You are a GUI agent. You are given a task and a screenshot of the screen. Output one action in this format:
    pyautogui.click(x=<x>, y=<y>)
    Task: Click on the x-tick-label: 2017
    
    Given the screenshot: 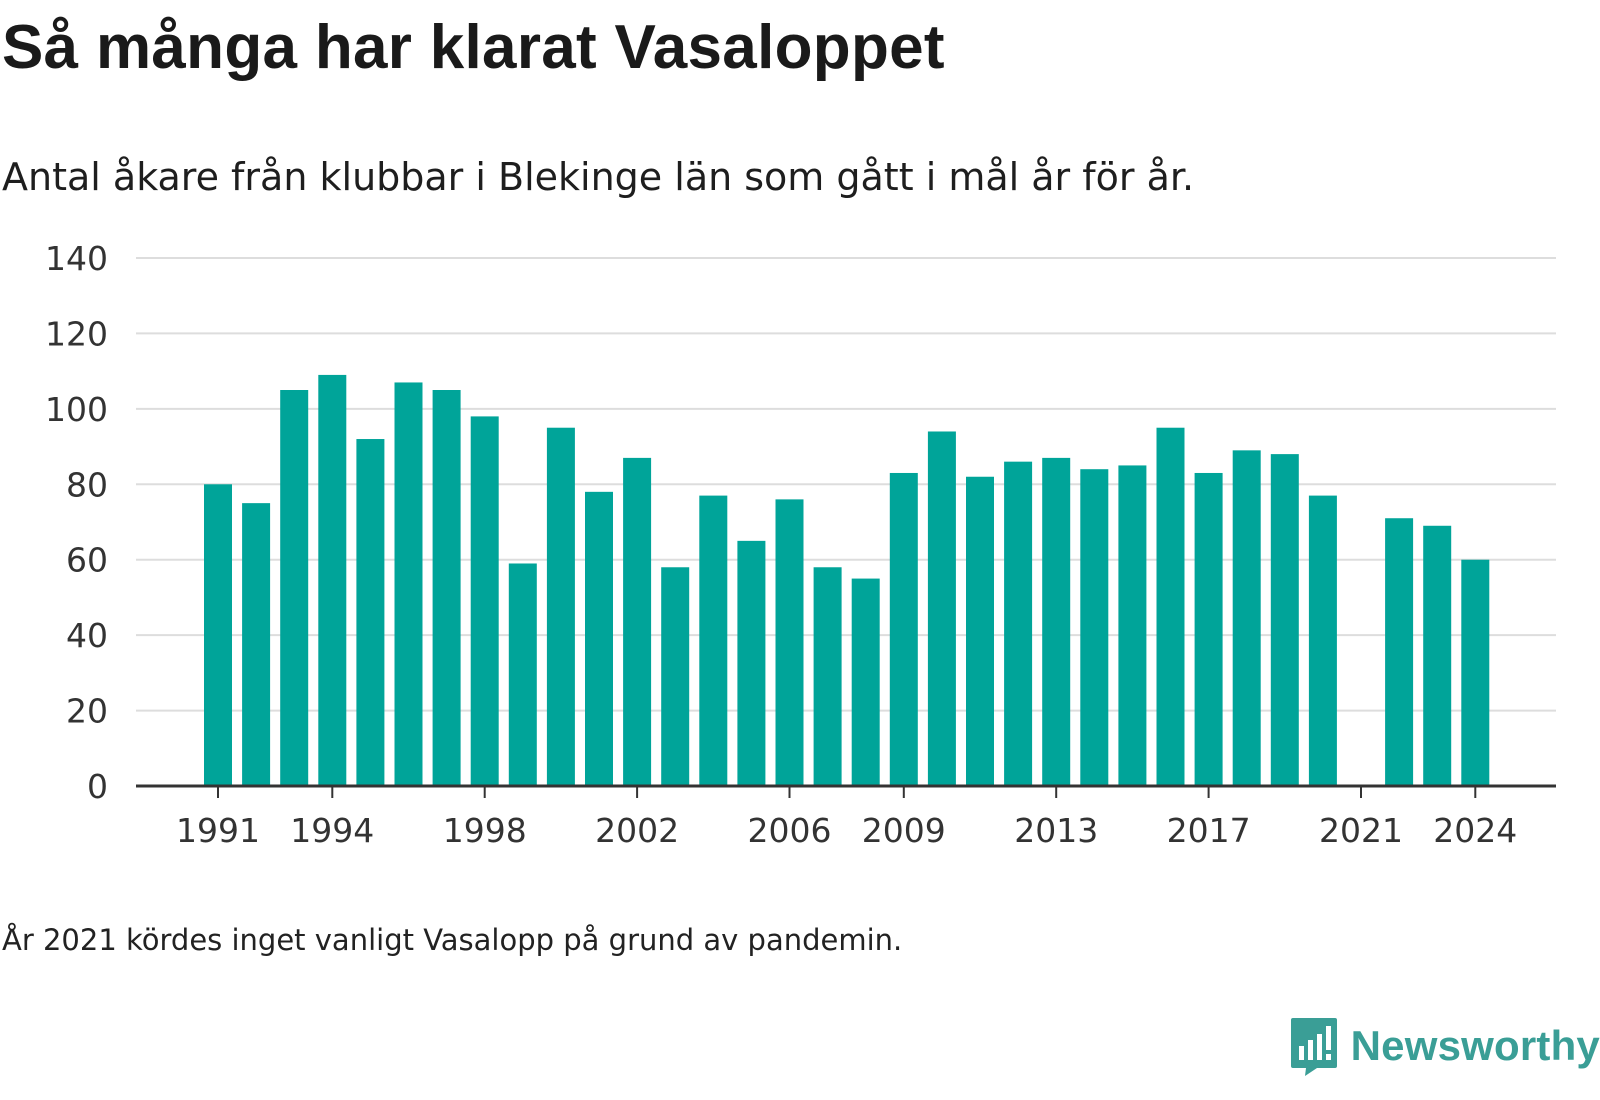 What is the action you would take?
    pyautogui.click(x=1209, y=830)
    